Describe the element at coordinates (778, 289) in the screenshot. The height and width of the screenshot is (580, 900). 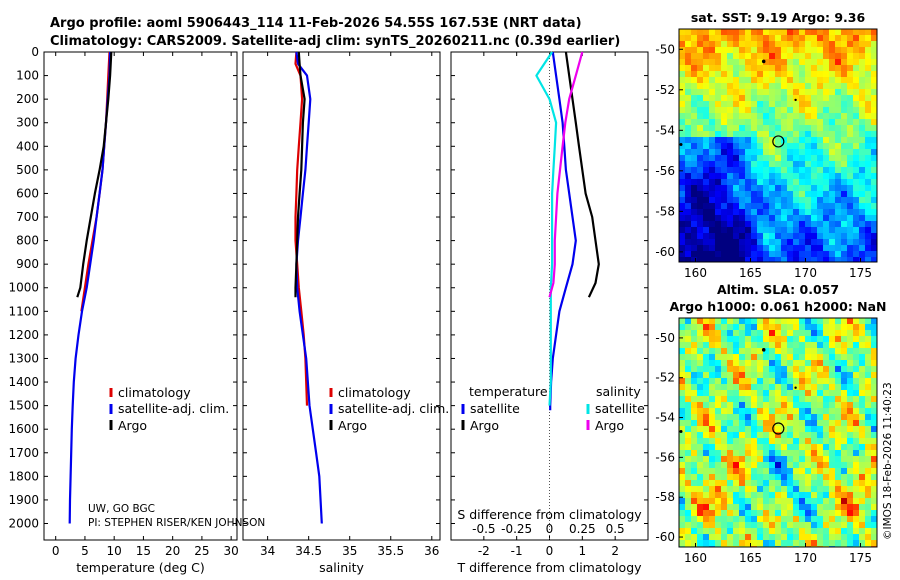
I see `map-title: Altim. SLA: 0.057` at that location.